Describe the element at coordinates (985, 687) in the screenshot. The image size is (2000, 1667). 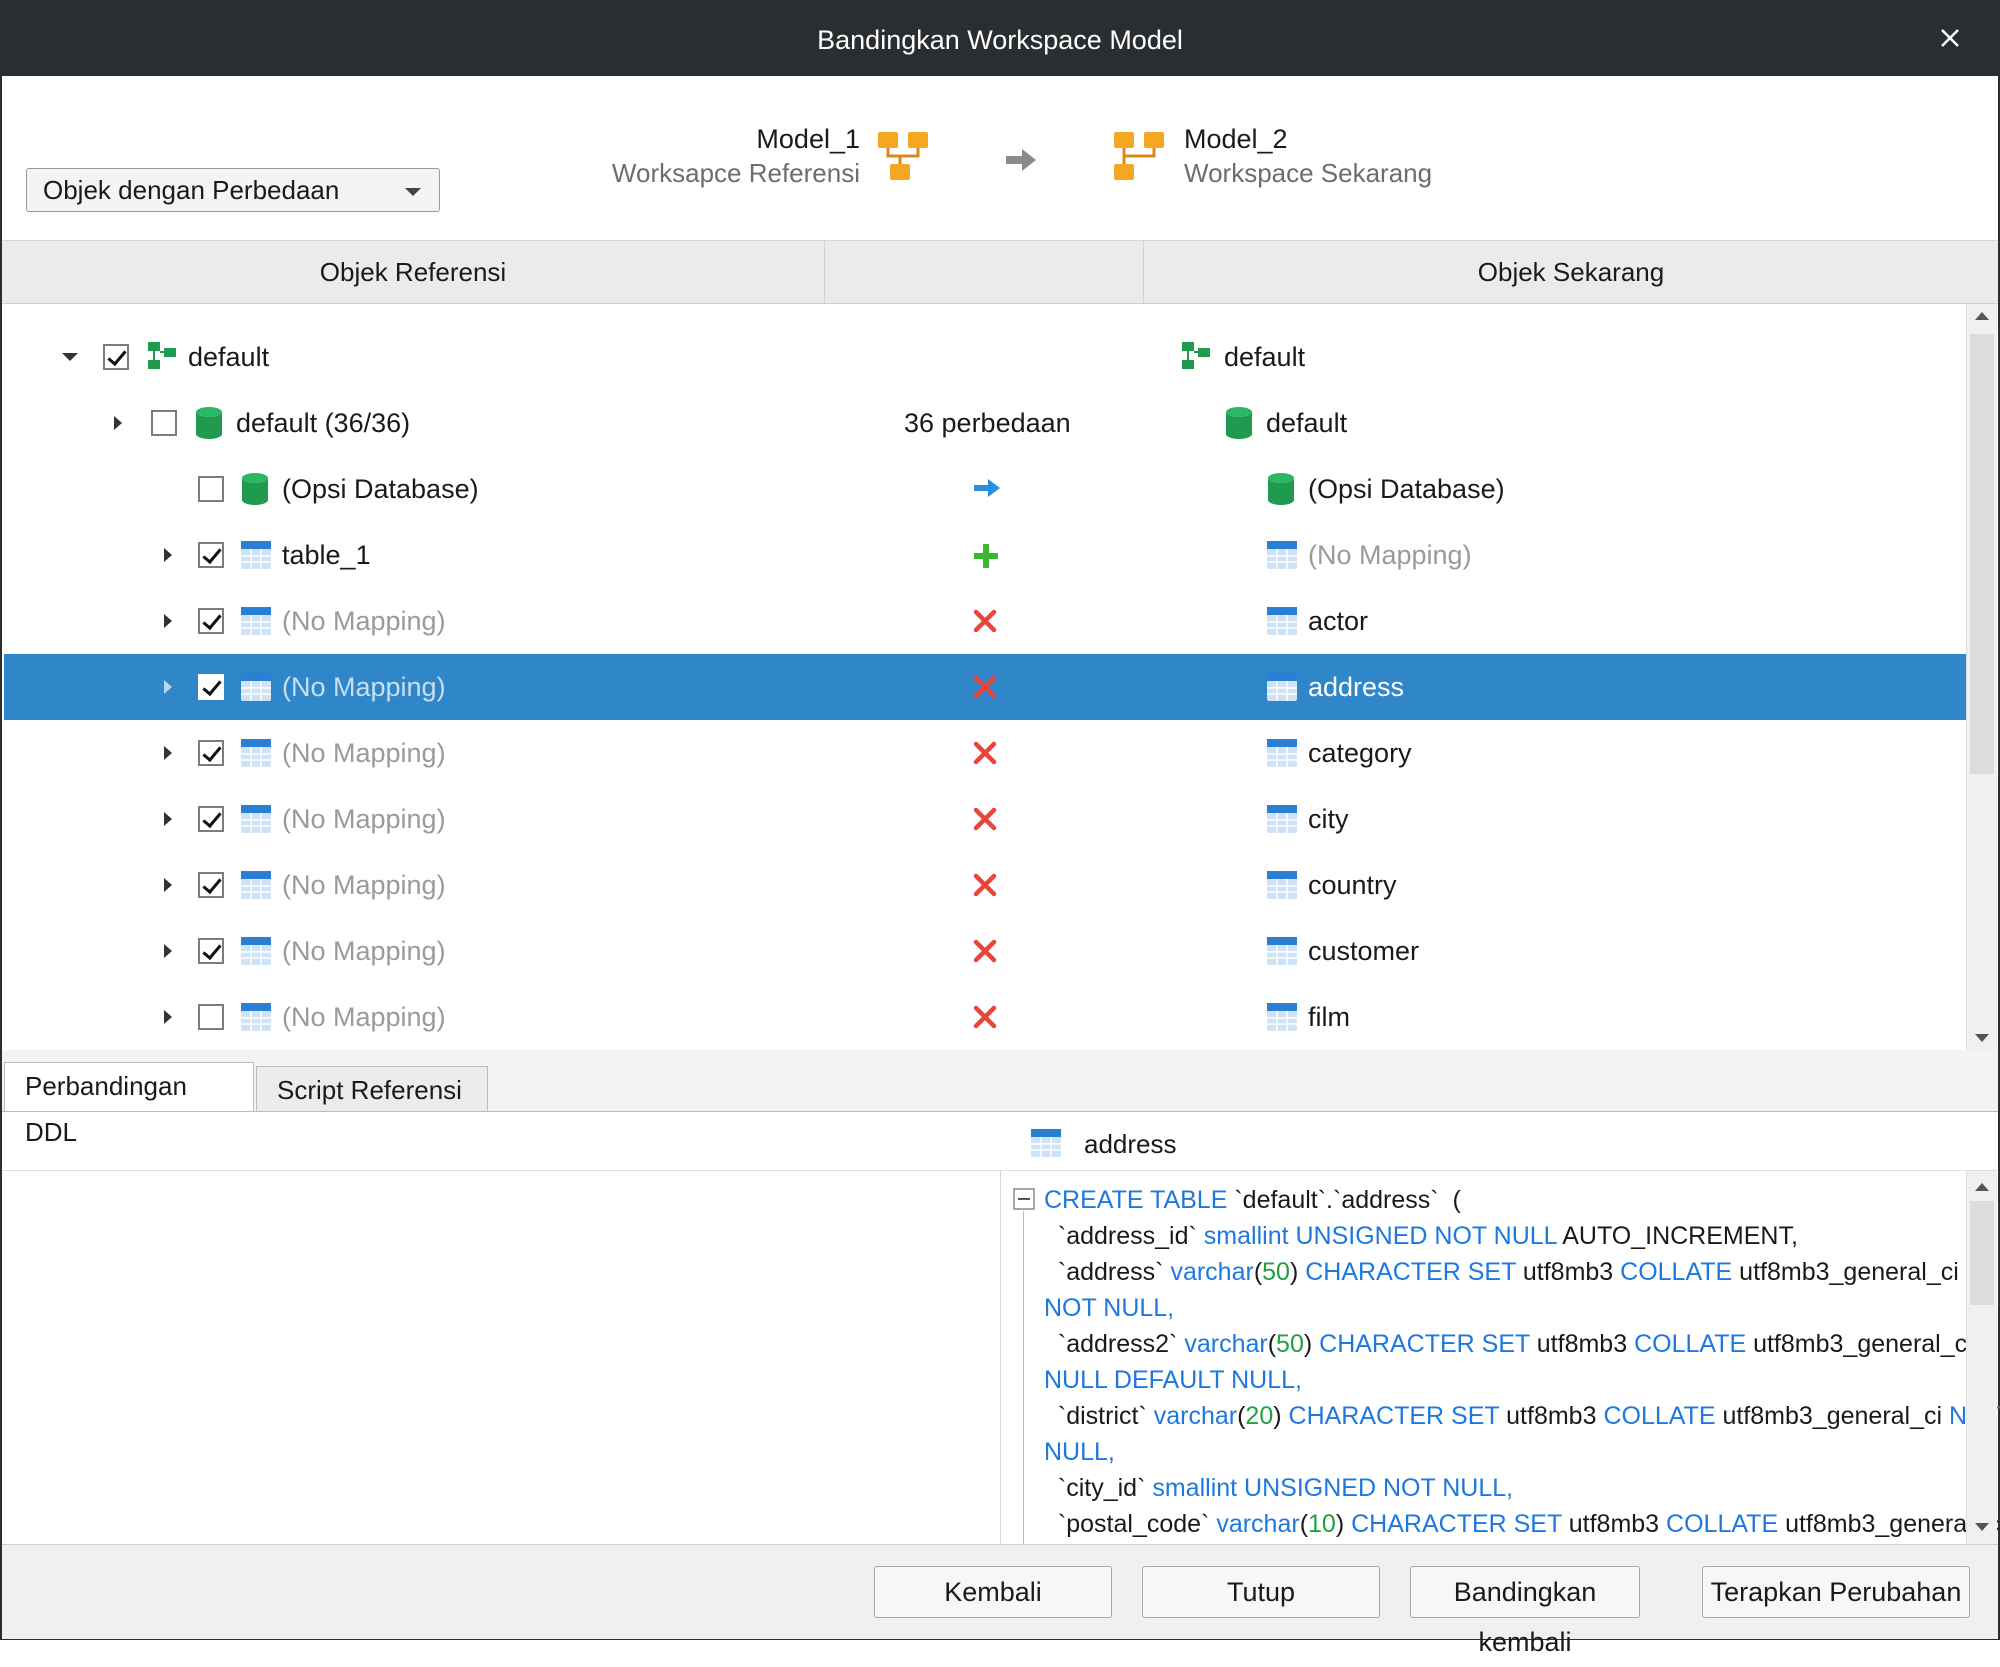
I see `tree-row-object: (No Mapping) address` at that location.